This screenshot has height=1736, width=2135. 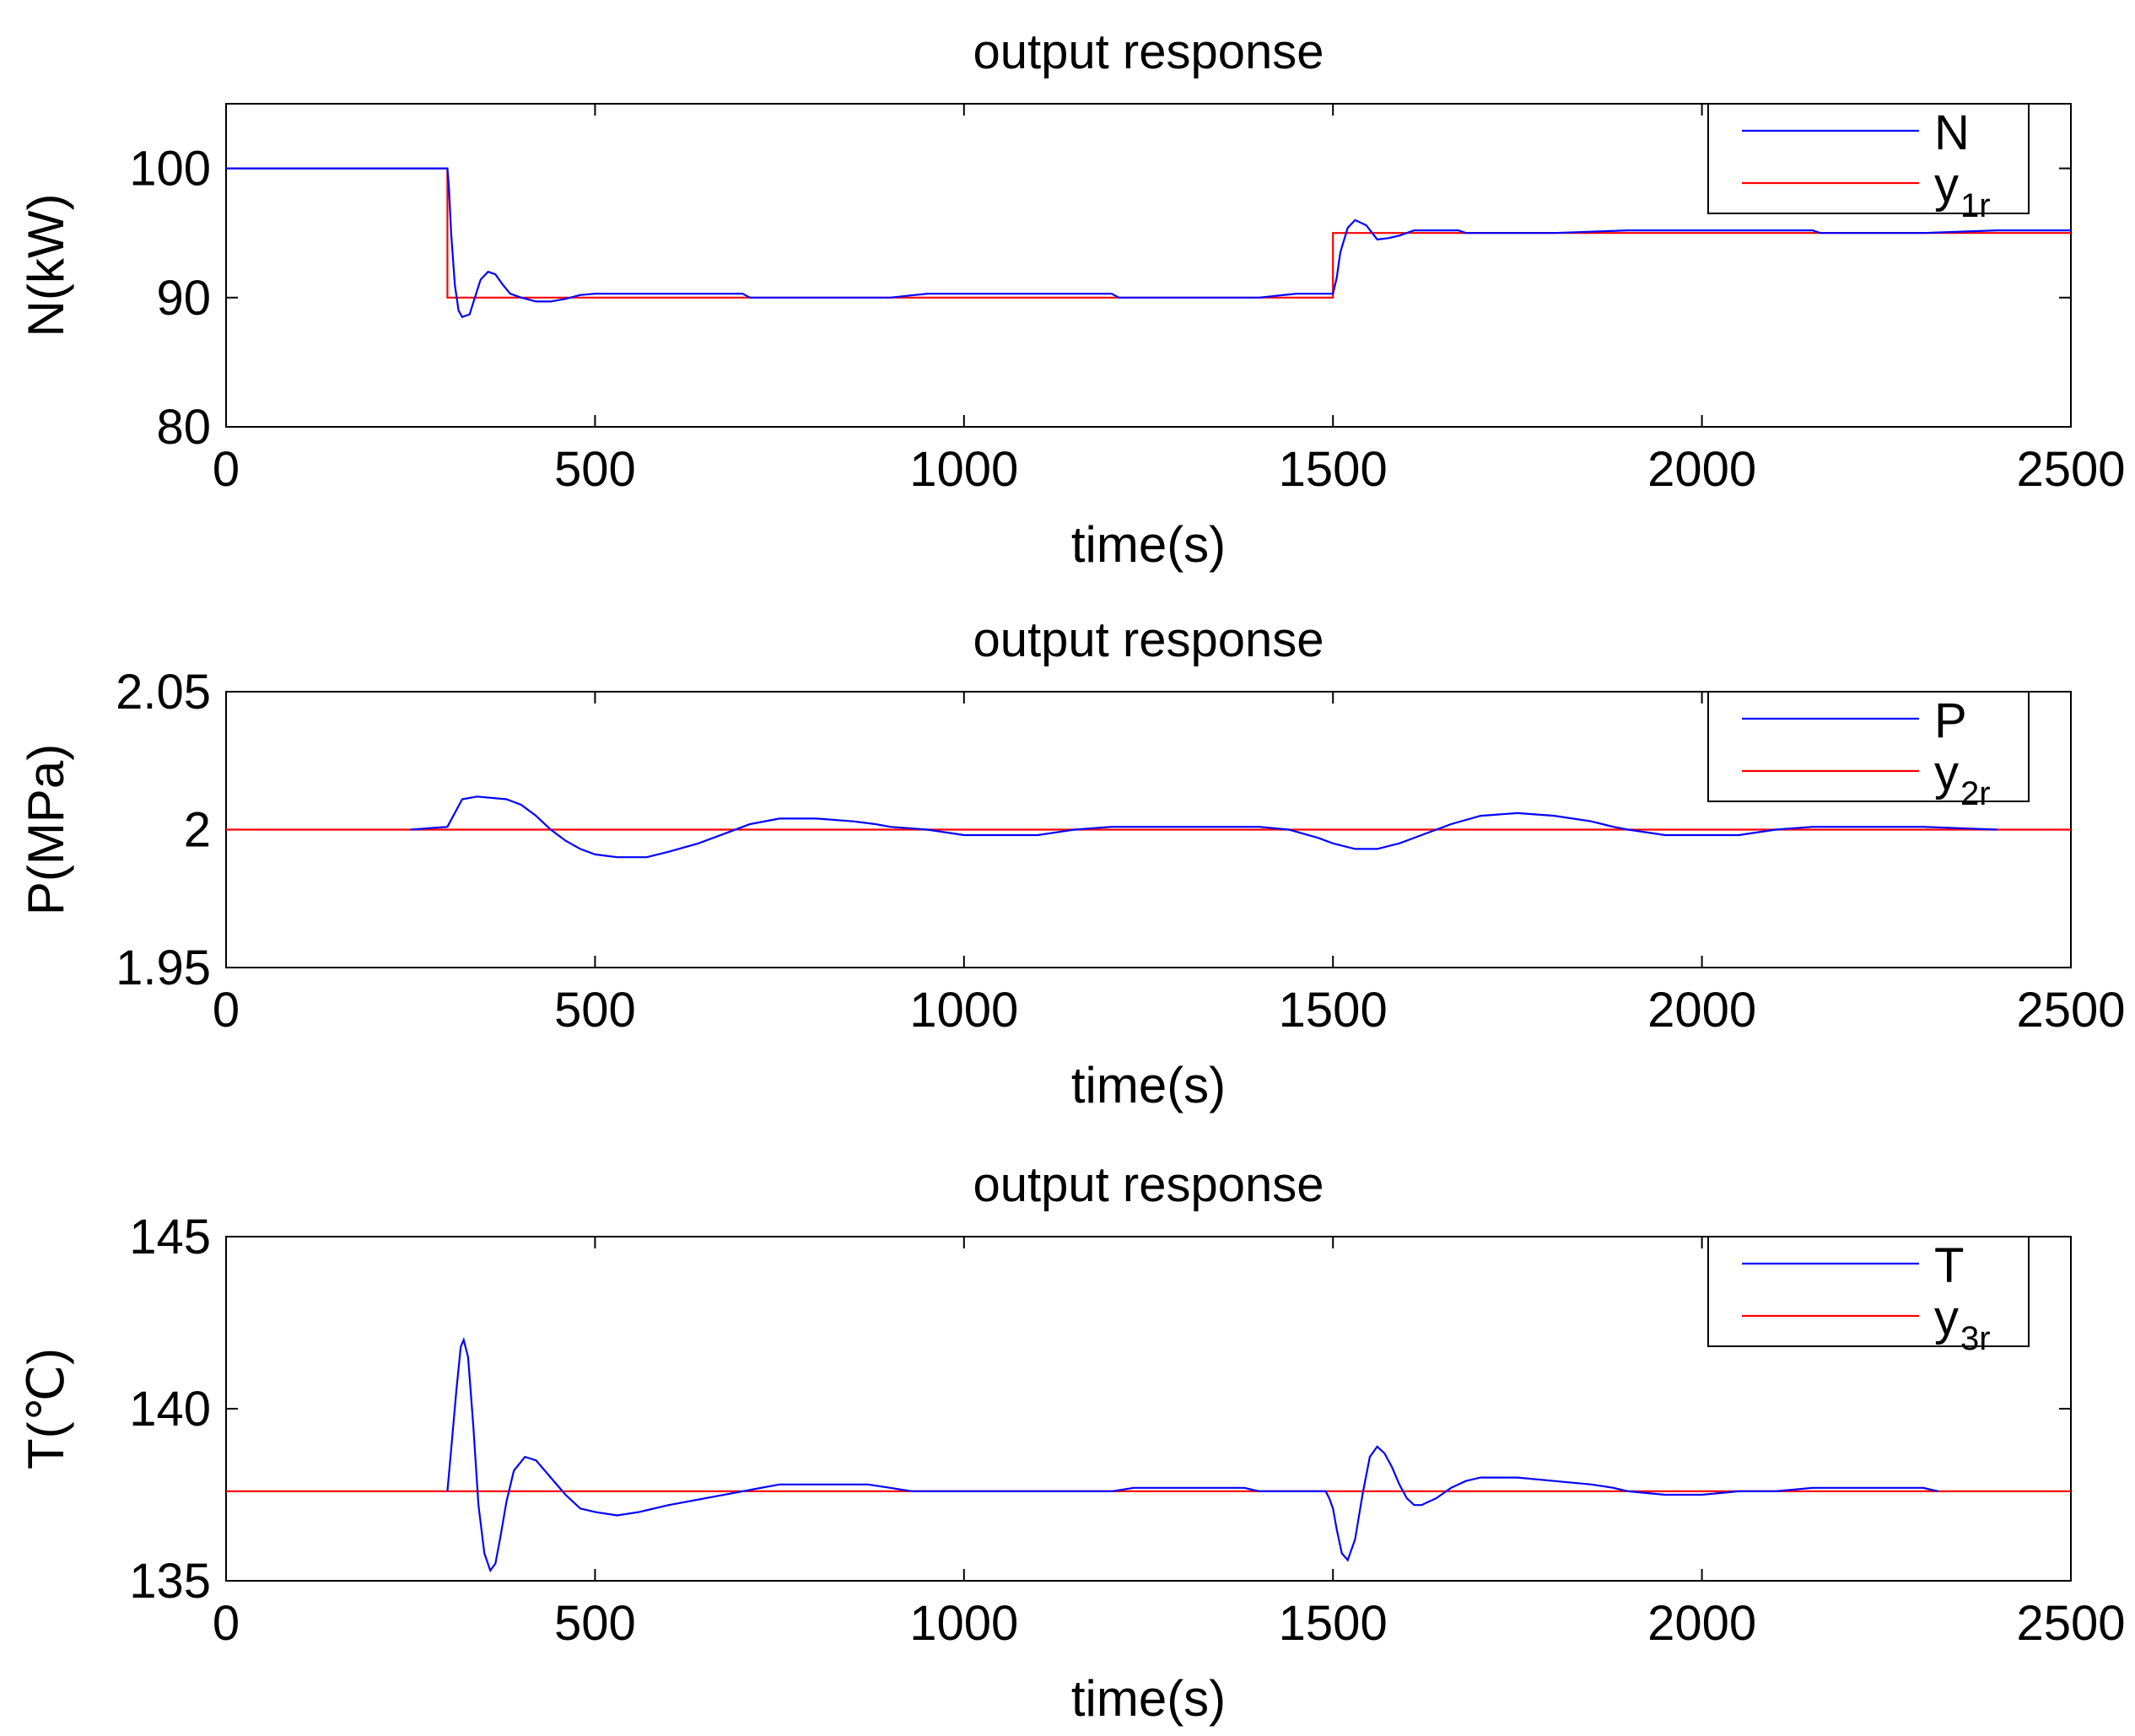 I want to click on chart2-legend-label-y2r: y2r, so click(x=1963, y=779).